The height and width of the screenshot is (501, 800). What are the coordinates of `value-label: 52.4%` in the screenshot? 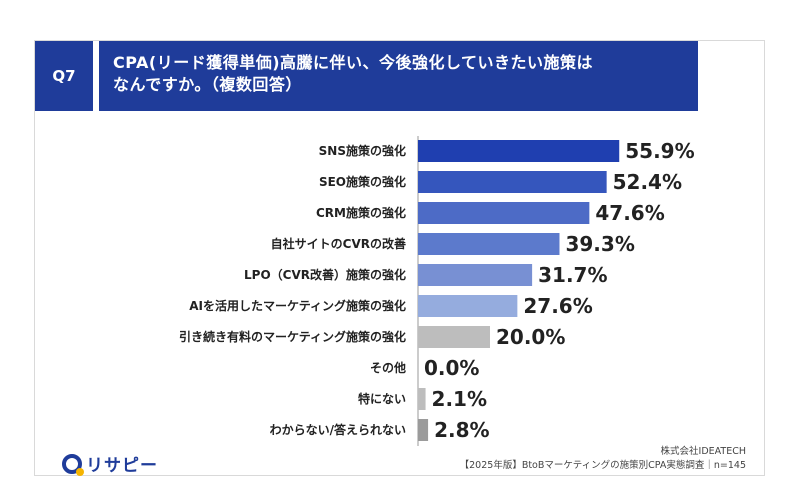 It's located at (647, 182).